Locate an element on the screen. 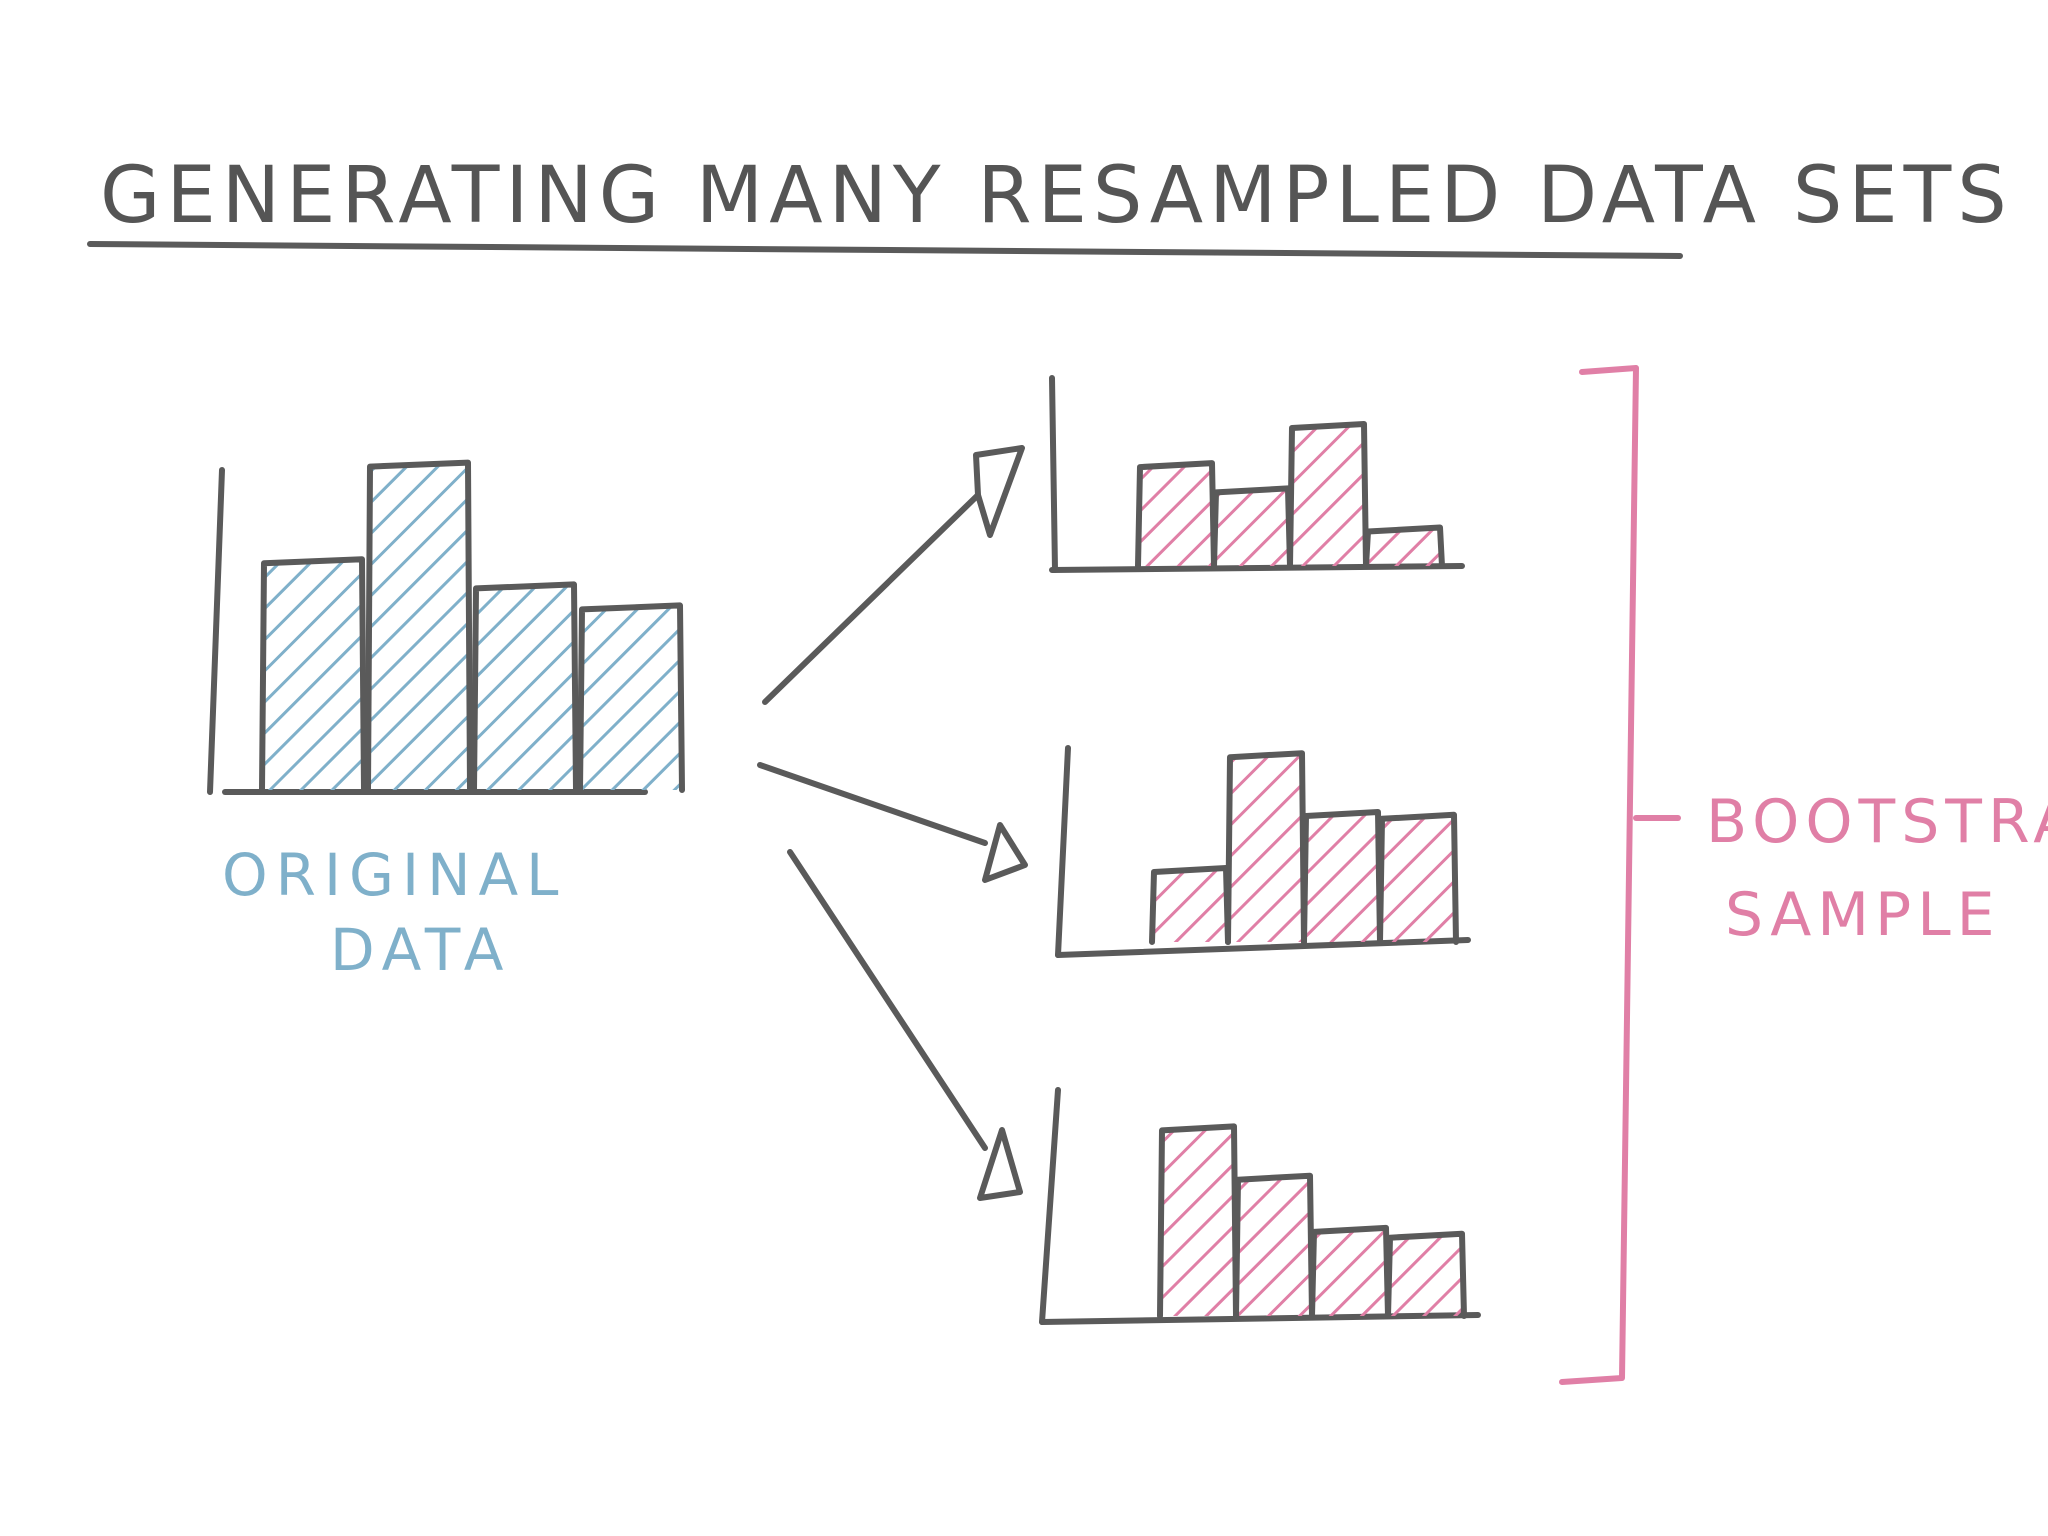  sample-1-y-axis is located at coordinates (1053, 474).